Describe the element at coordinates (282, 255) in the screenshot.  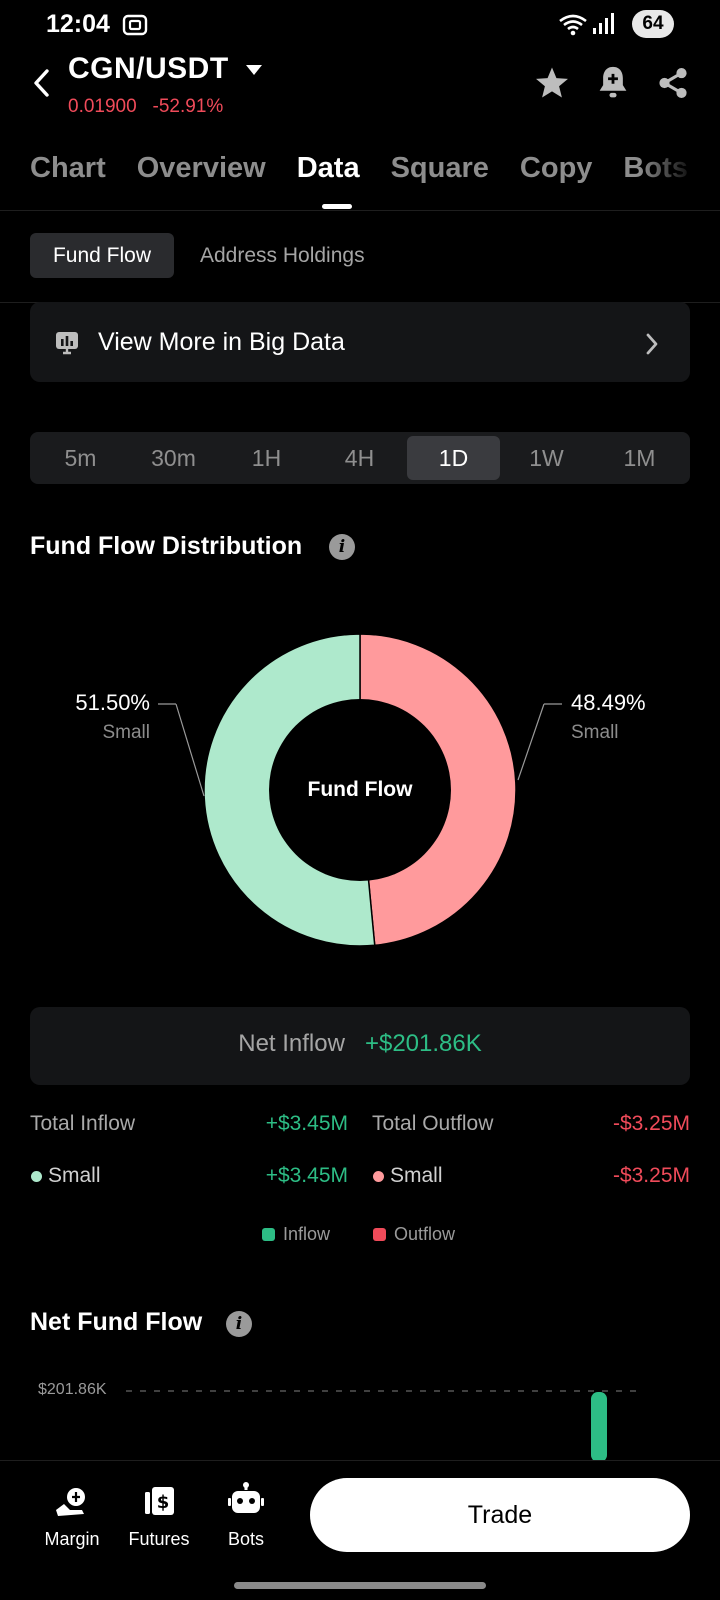
I see `subtab-address-holdings: Address Holdings` at that location.